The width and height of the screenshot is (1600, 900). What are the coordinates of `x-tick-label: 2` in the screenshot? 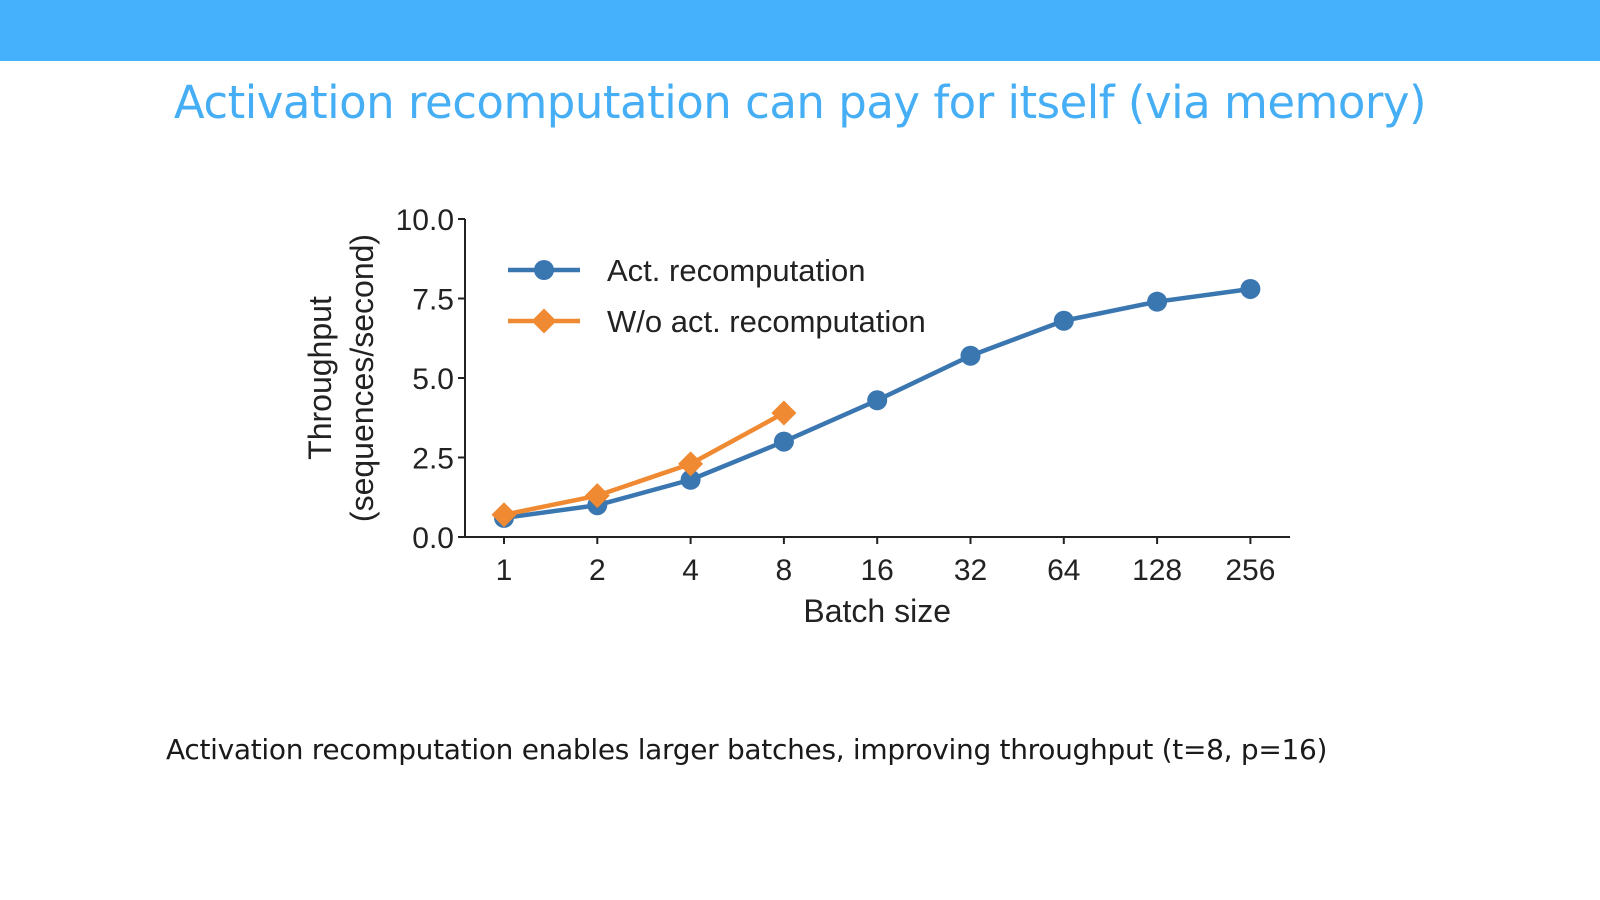 It's located at (597, 570).